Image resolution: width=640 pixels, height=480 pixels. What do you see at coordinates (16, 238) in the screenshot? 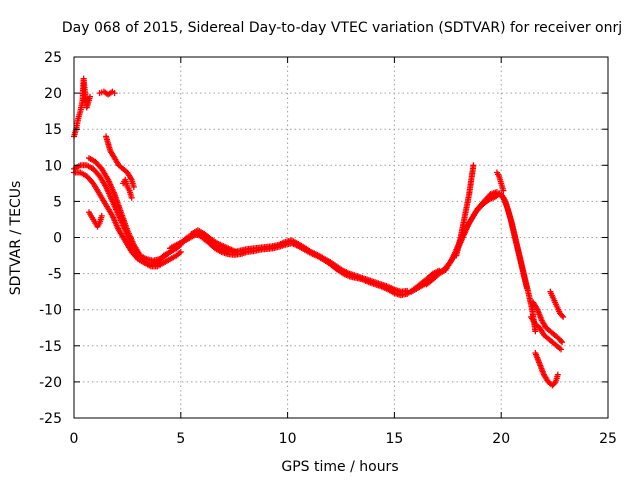
I see `y-axis-label: SDTVAR / TECUs` at bounding box center [16, 238].